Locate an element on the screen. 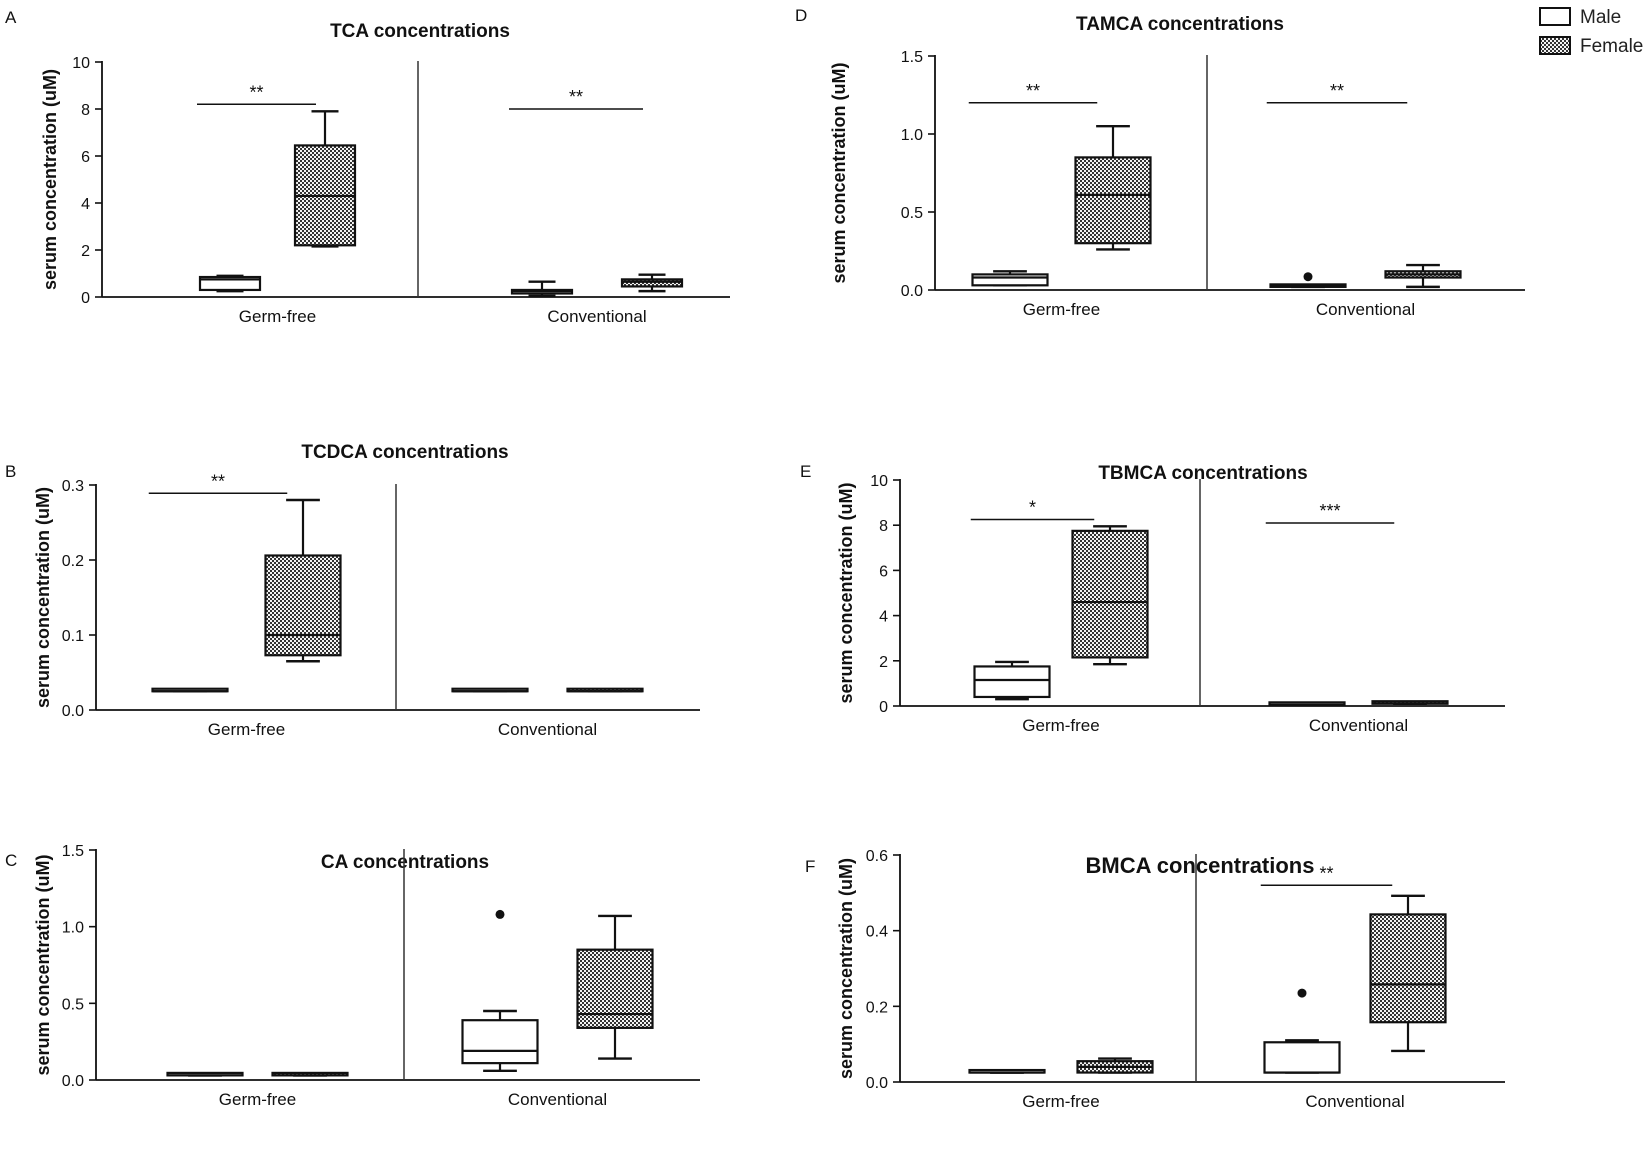 This screenshot has height=1168, width=1650. panel-b-y-tick-label: 0.1 is located at coordinates (73, 636).